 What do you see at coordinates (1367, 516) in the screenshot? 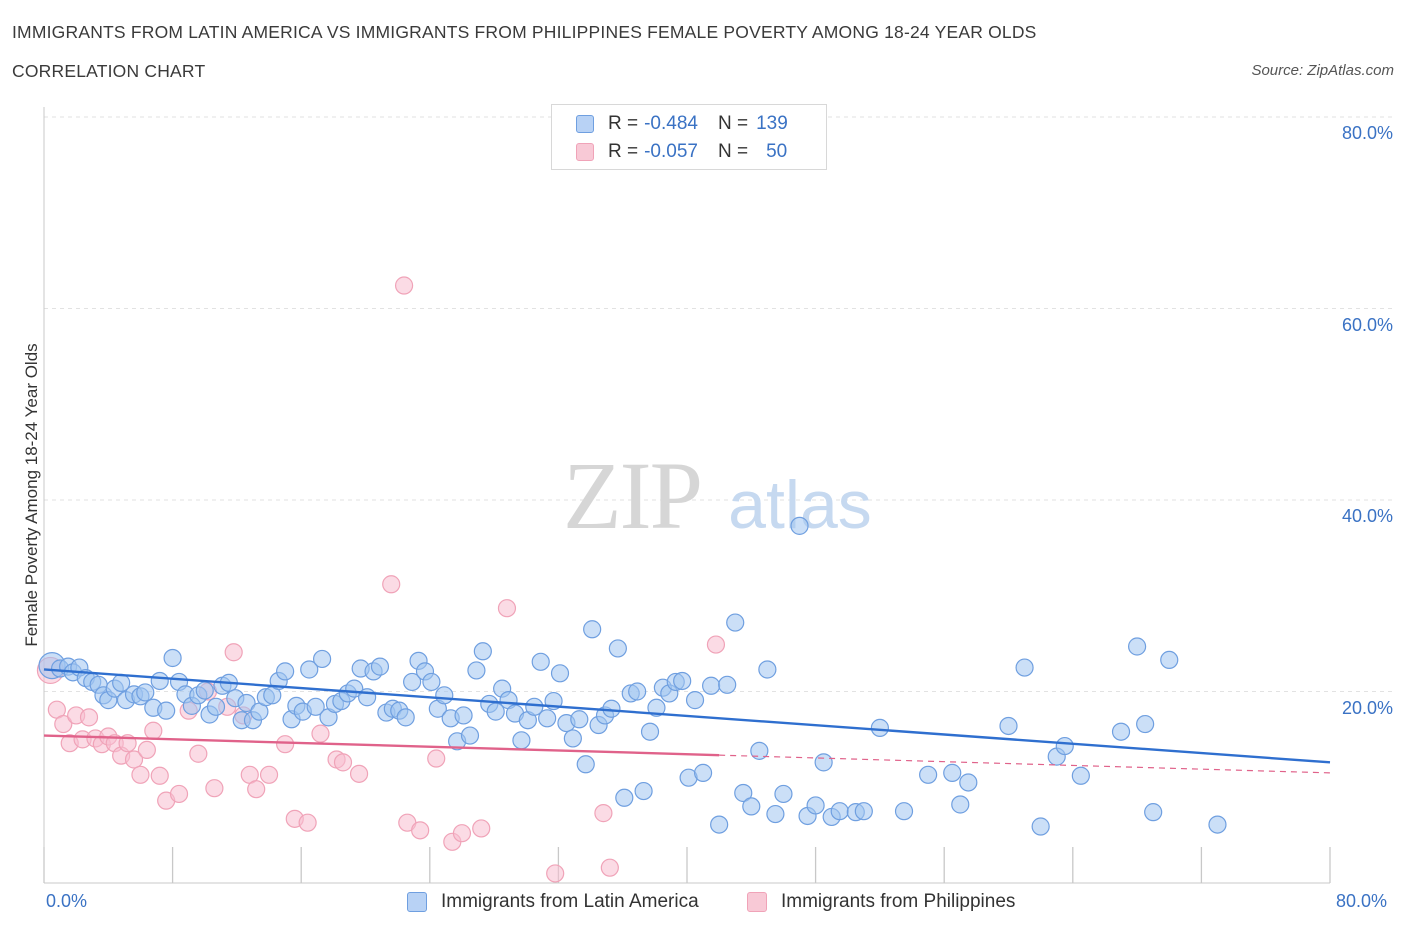
I see `y-tick-label: 40.0%` at bounding box center [1367, 516].